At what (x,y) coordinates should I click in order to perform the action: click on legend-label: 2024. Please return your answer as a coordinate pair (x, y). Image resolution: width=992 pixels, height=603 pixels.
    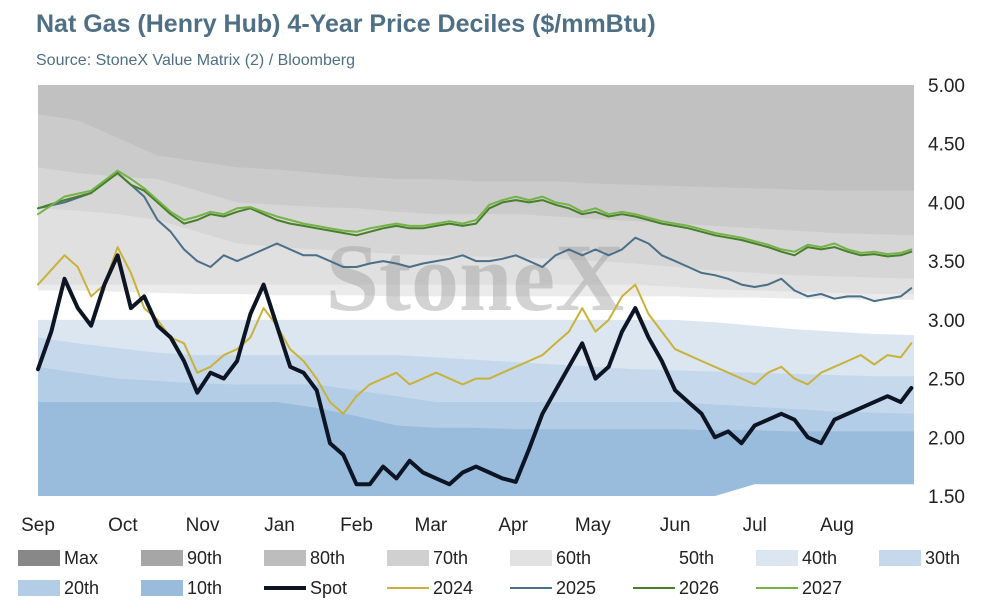
    Looking at the image, I should click on (453, 587).